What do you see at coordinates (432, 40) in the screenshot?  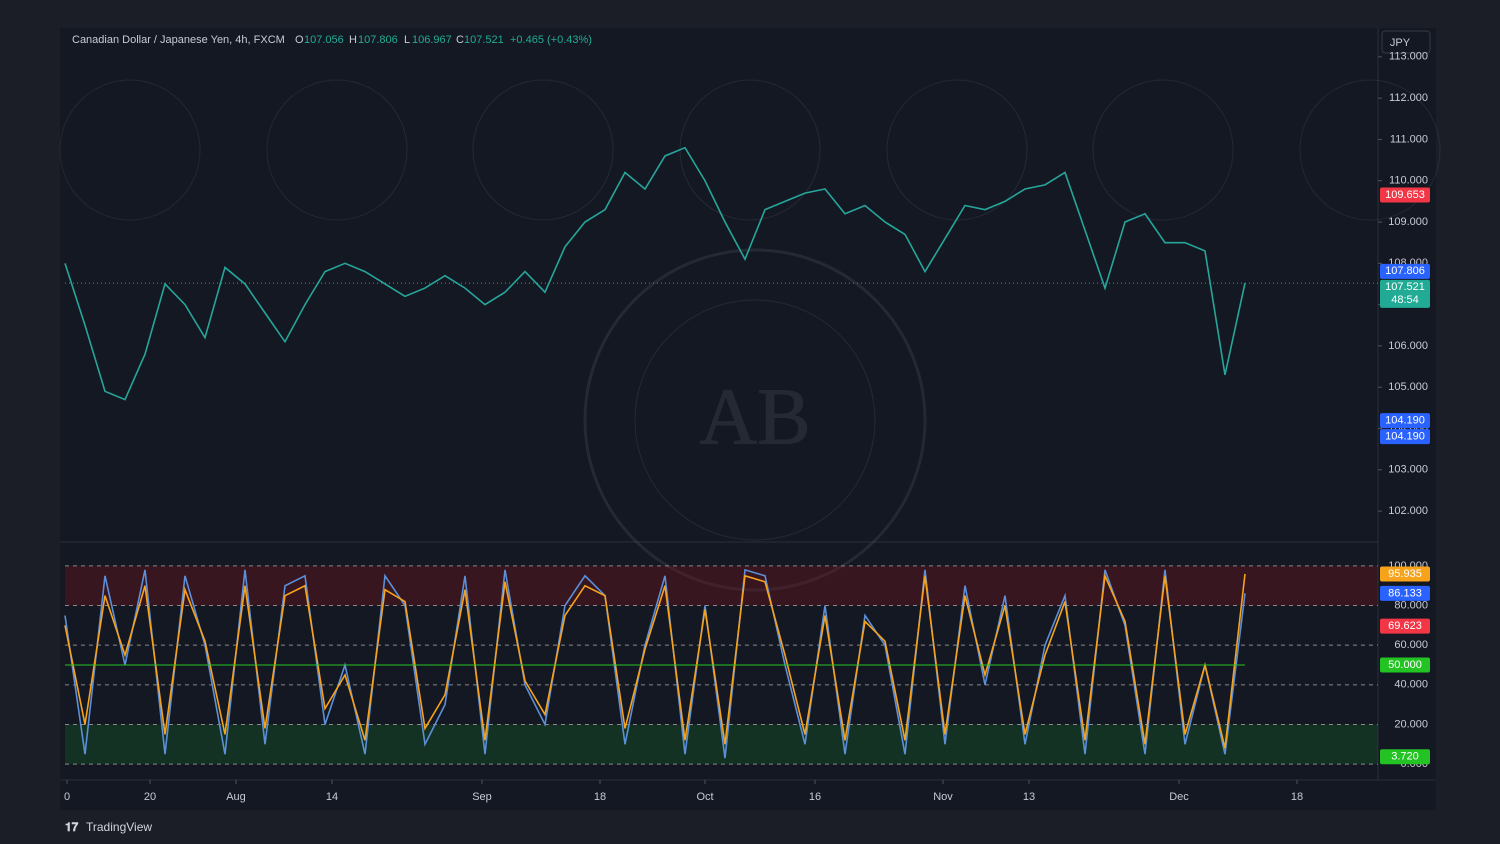 I see `ohlc-value: 106.967` at bounding box center [432, 40].